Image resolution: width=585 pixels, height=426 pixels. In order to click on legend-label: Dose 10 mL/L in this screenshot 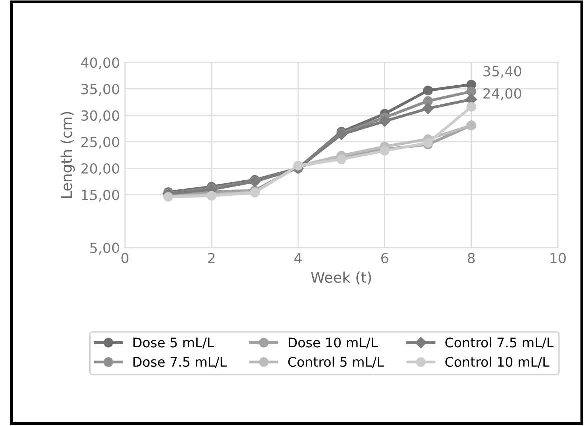, I will do `click(333, 343)`.